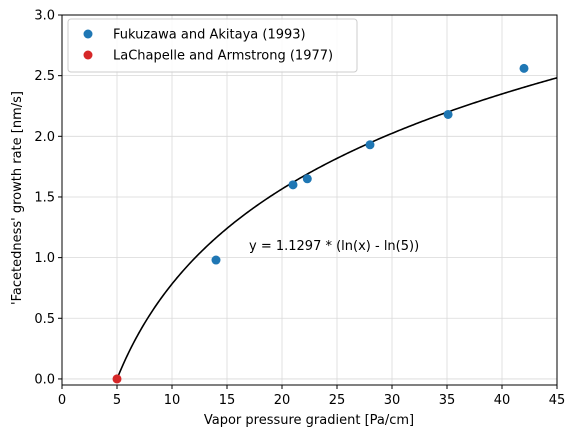 The height and width of the screenshot is (438, 576). What do you see at coordinates (17, 198) in the screenshot?
I see `y-axis-label: 'Facetedness' growth rate [nm/s]` at bounding box center [17, 198].